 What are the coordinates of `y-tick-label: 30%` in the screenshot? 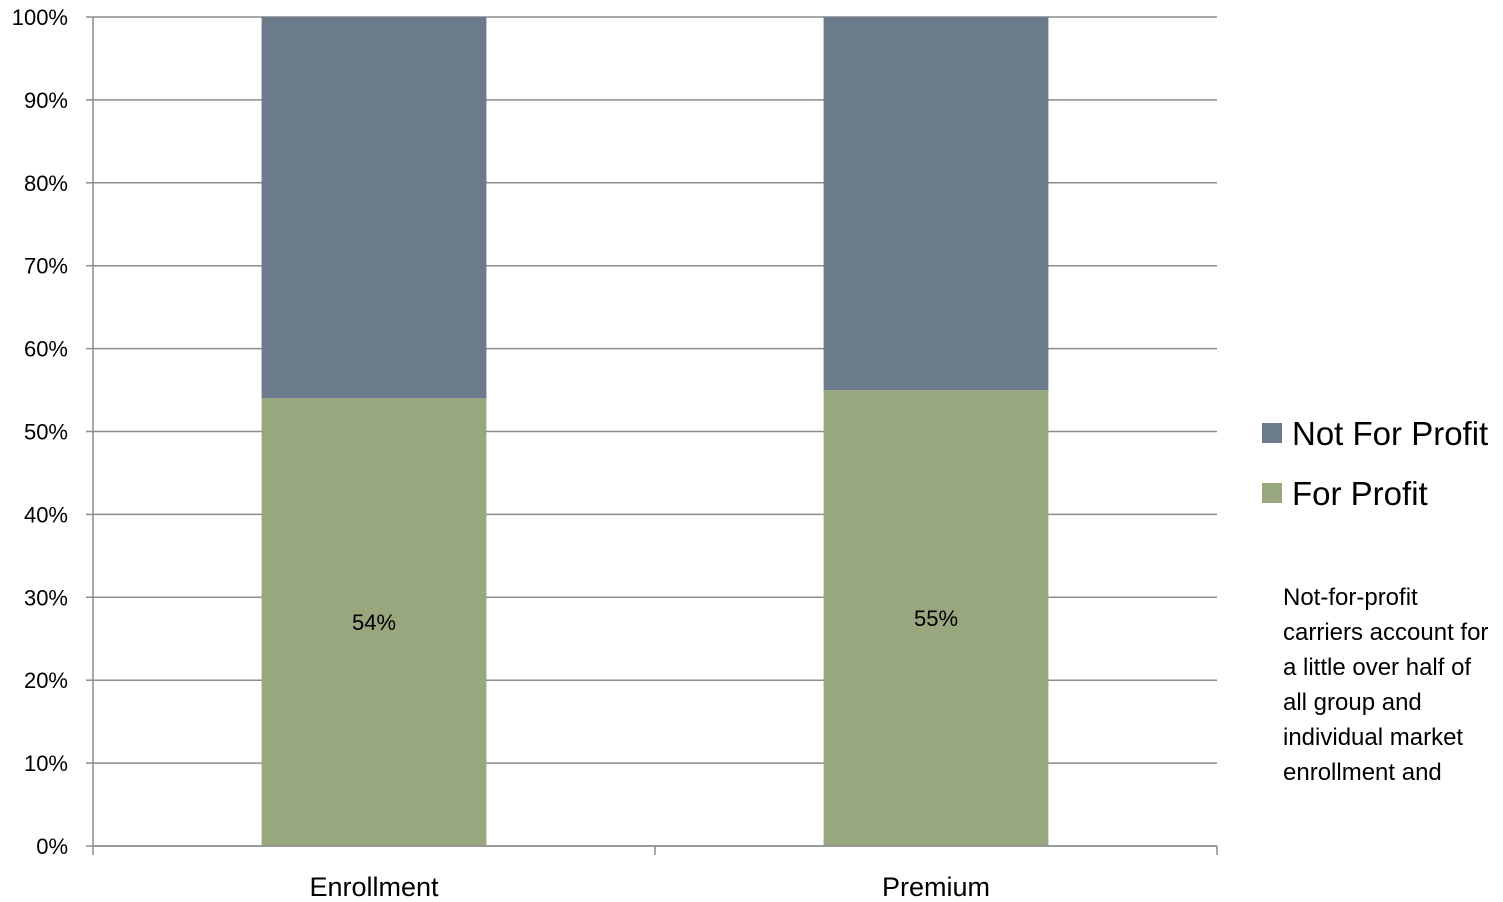 It's located at (46, 597).